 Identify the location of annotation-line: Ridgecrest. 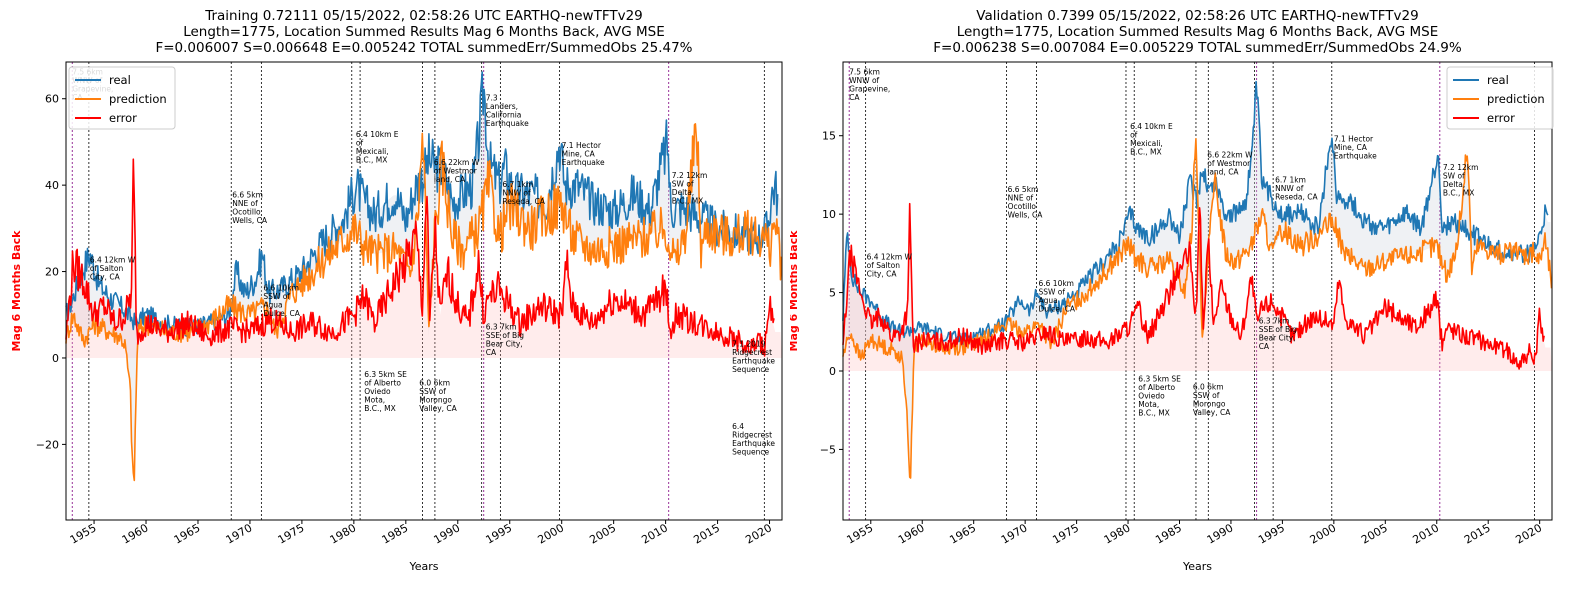
(752, 352).